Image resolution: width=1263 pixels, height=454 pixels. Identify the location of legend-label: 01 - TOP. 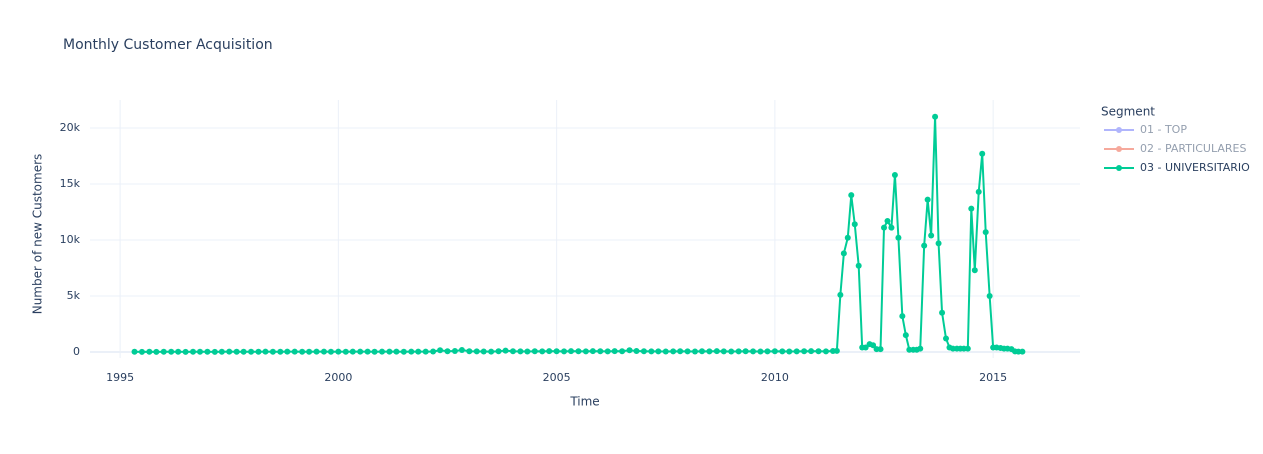
(1163, 129).